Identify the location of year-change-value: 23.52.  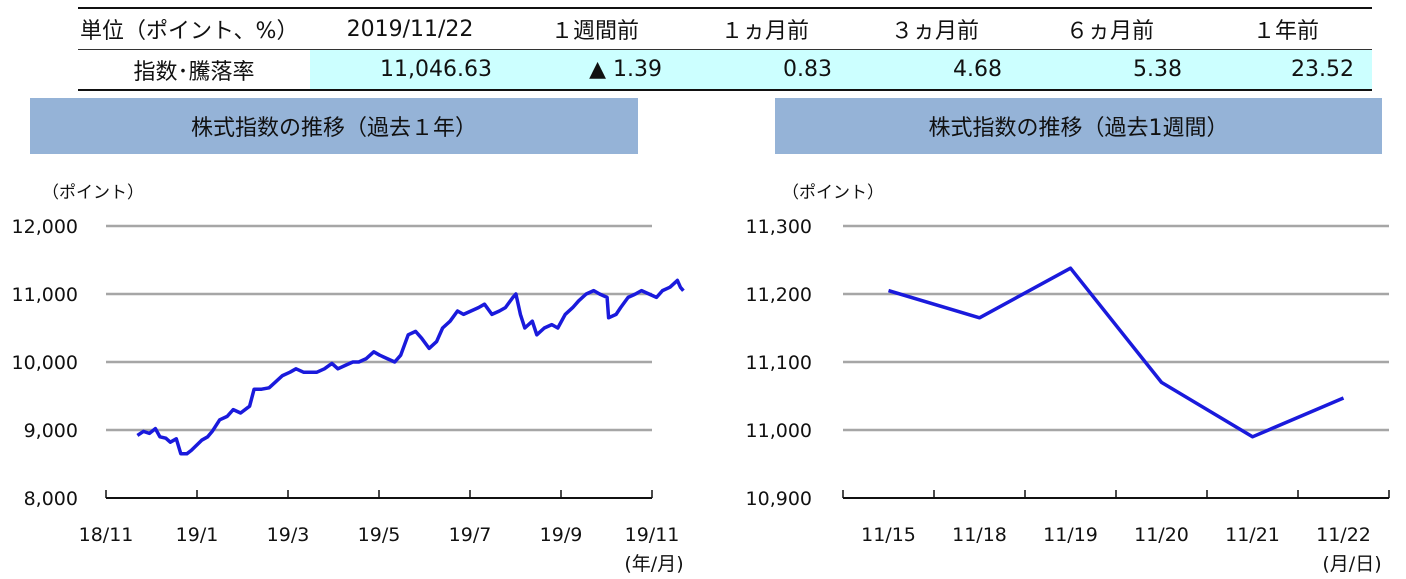
(1286, 70).